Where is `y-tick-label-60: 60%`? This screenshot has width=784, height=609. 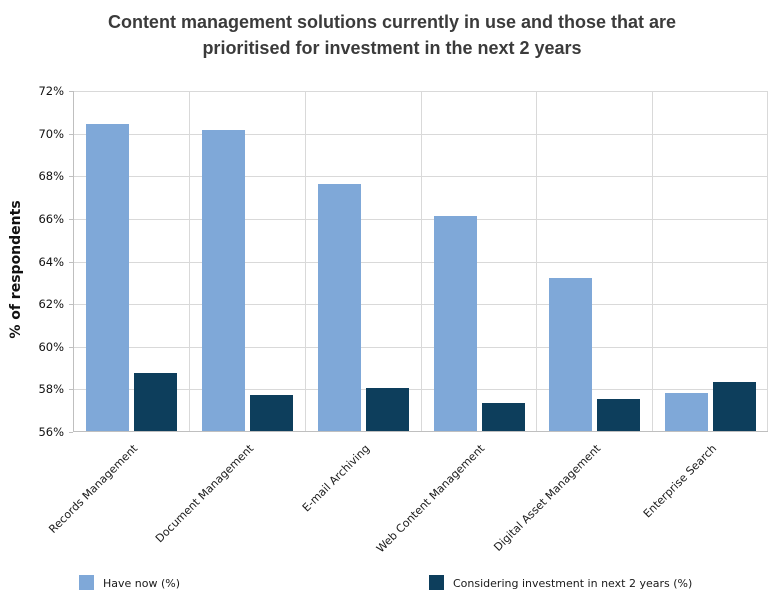
y-tick-label-60: 60% is located at coordinates (51, 347).